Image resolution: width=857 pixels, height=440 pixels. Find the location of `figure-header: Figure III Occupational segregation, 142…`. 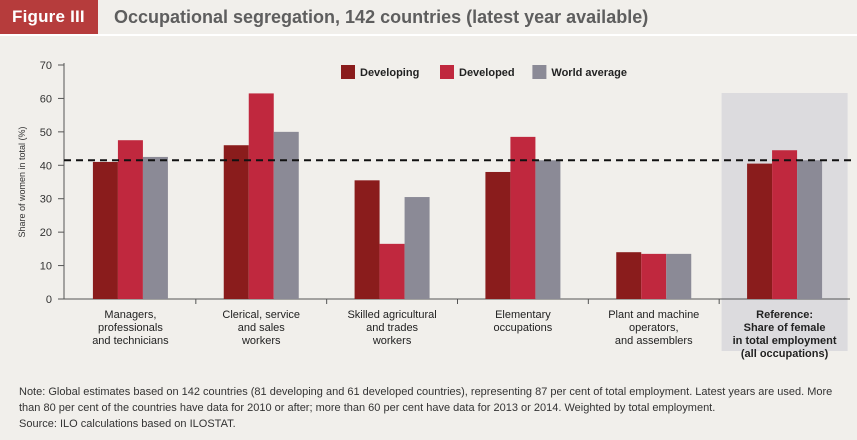

figure-header: Figure III Occupational segregation, 142… is located at coordinates (428, 18).